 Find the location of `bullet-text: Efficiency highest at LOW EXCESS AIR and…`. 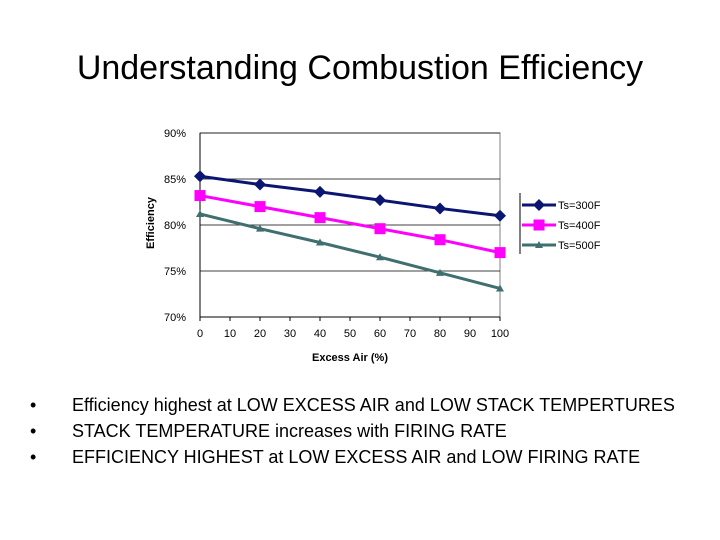

bullet-text: Efficiency highest at LOW EXCESS AIR and… is located at coordinates (373, 405).